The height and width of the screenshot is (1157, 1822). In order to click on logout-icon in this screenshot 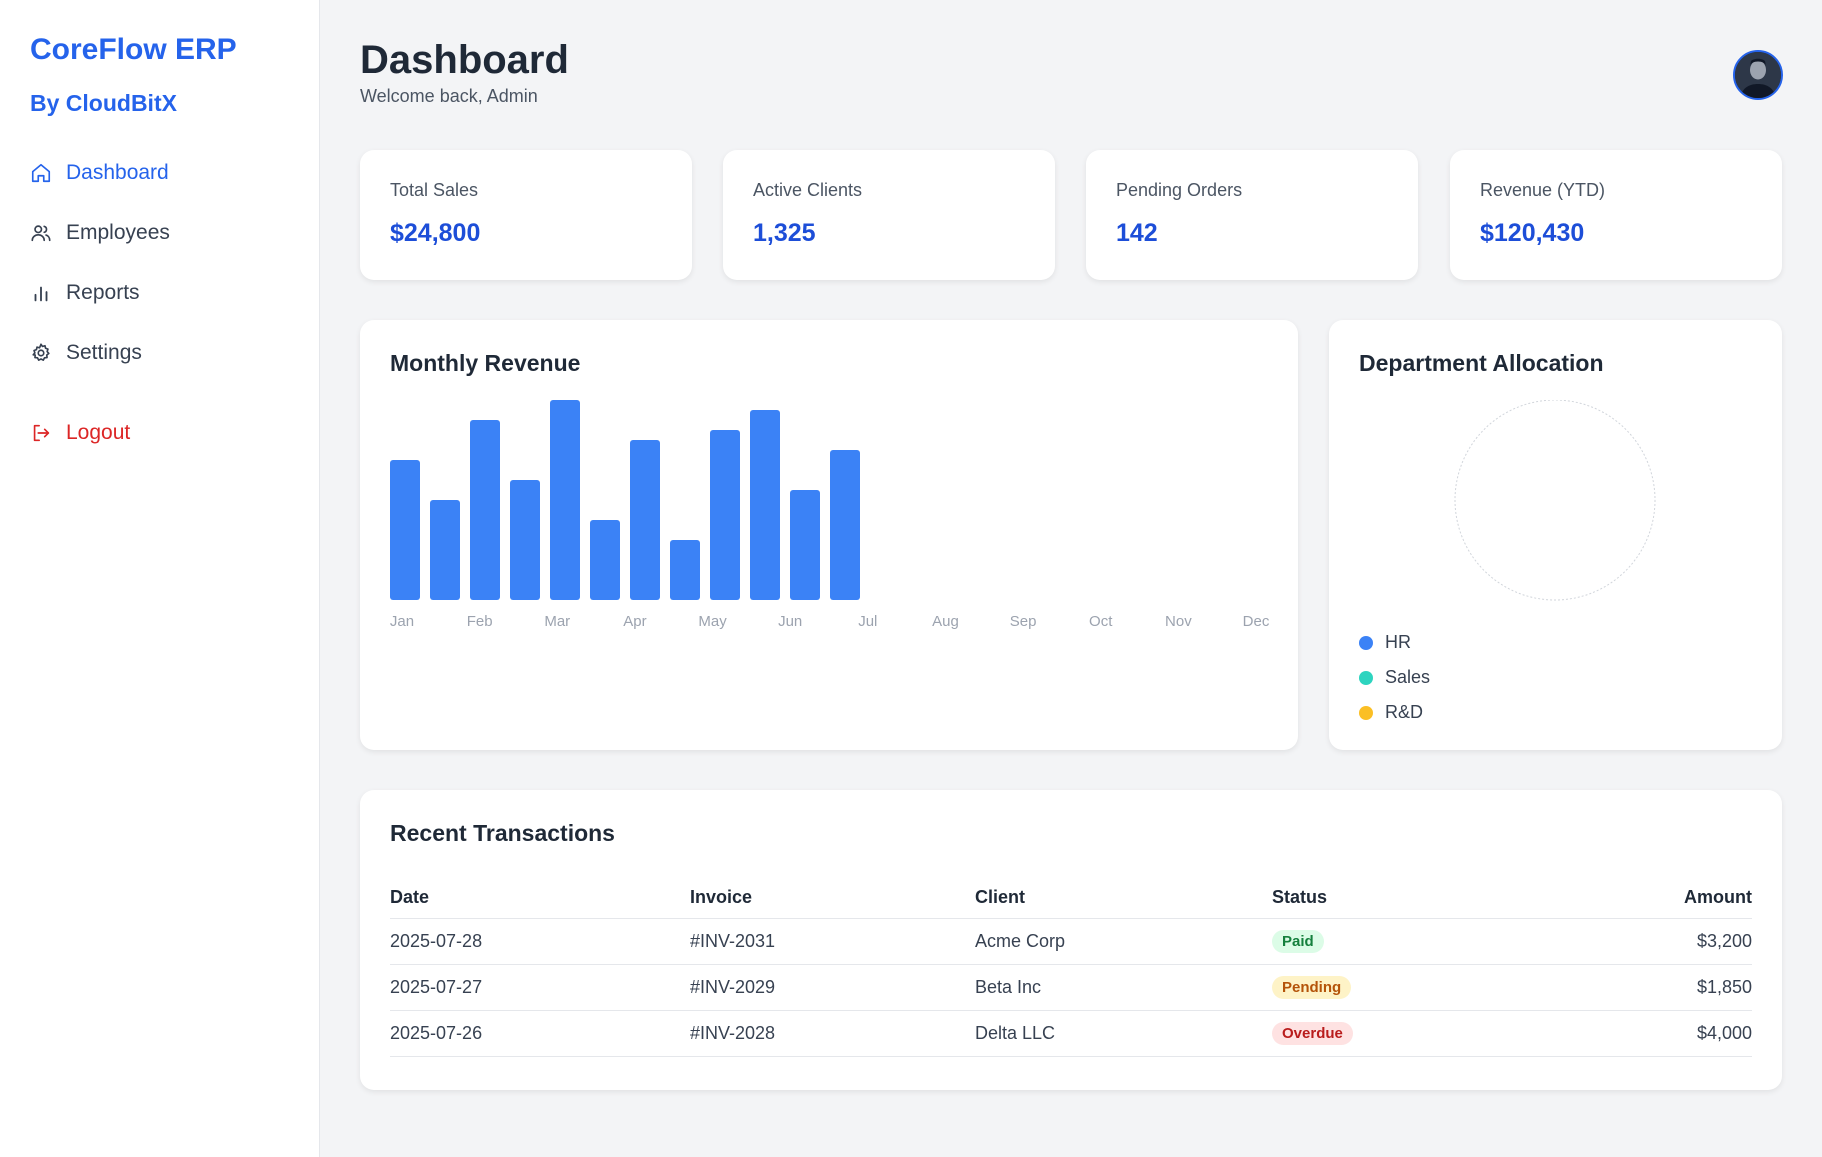, I will do `click(41, 433)`.